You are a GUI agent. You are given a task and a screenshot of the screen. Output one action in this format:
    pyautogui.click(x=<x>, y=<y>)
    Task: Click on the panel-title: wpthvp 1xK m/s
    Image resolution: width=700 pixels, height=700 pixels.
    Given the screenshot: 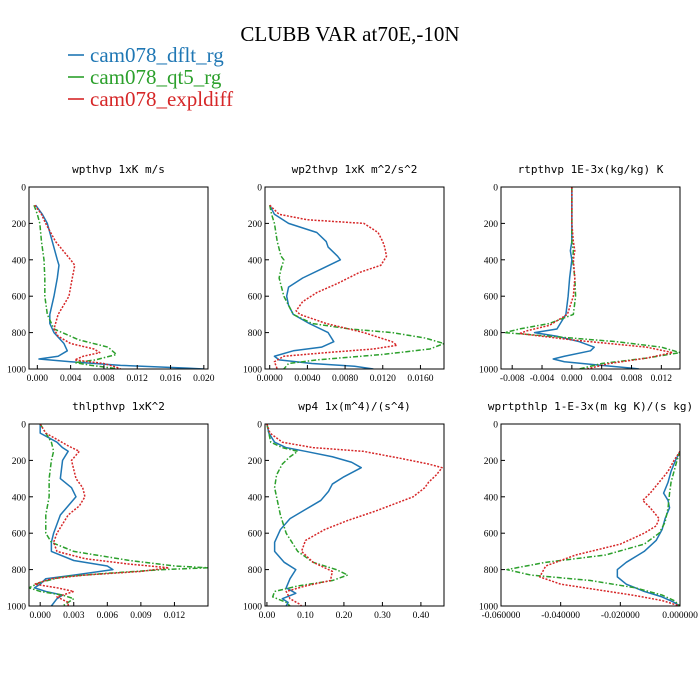 What is the action you would take?
    pyautogui.click(x=118, y=169)
    